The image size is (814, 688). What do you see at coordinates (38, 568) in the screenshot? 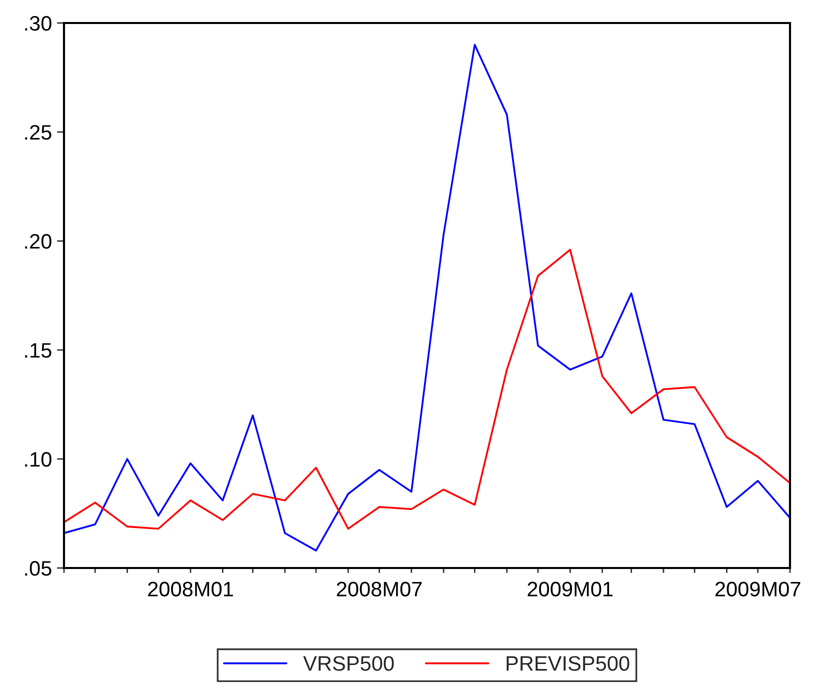
I see `y-tick-label: .05` at bounding box center [38, 568].